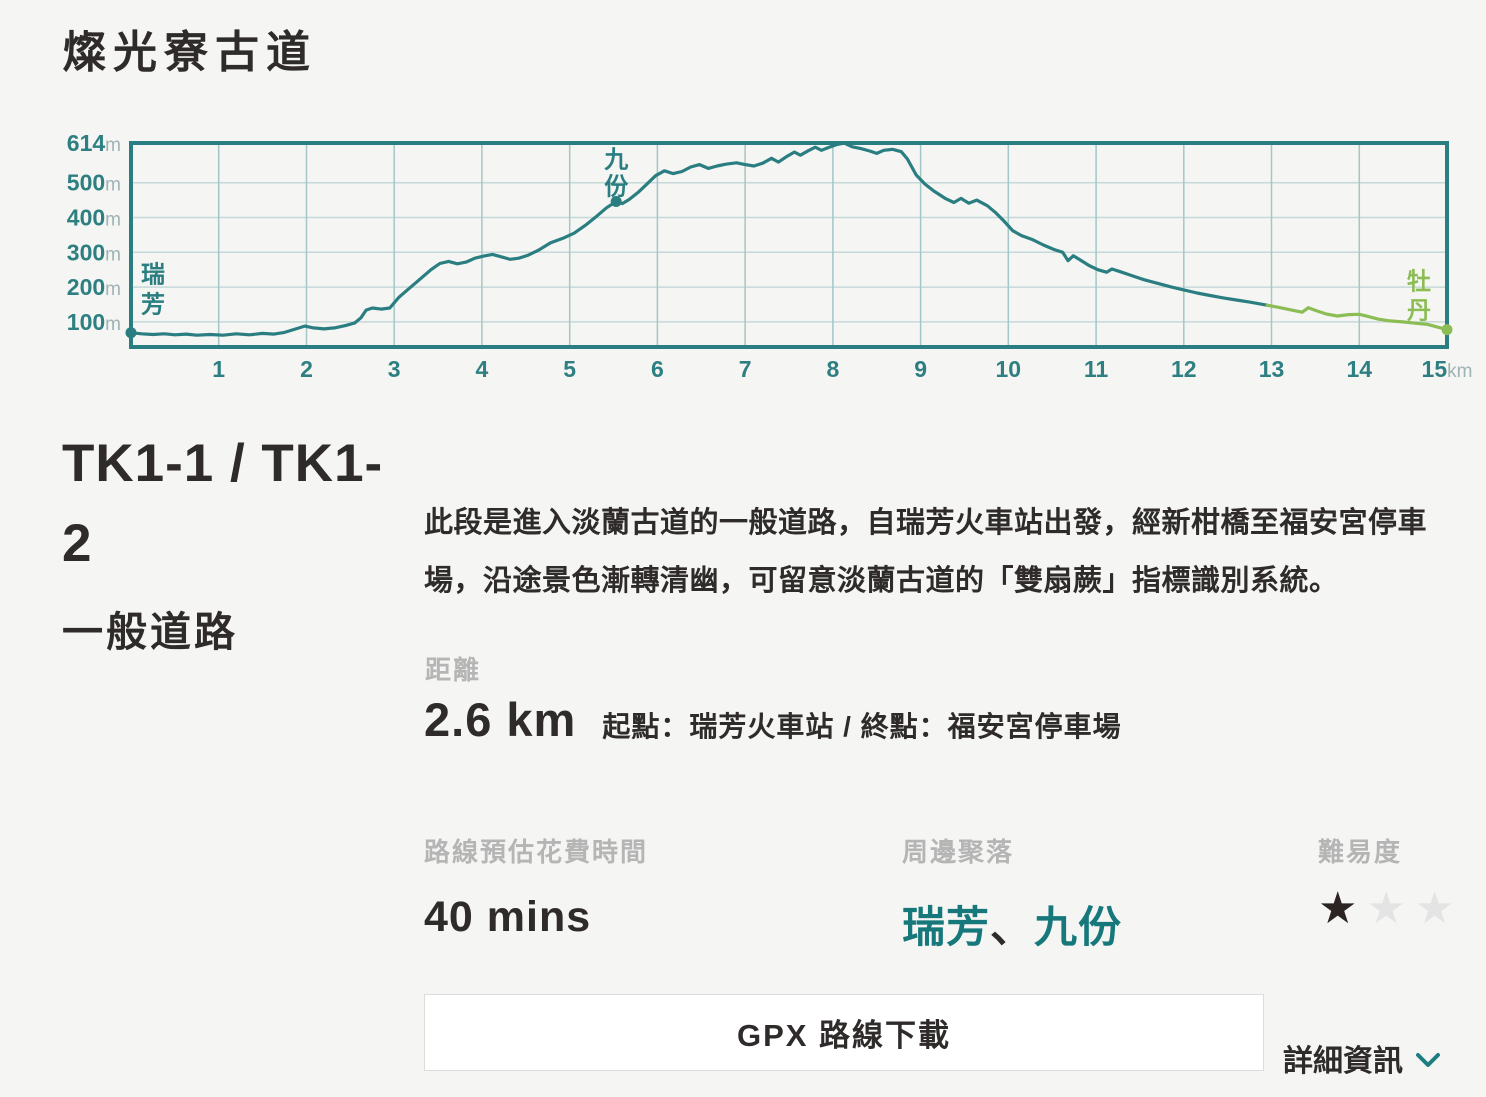  I want to click on svg-text: 200m, so click(94, 287).